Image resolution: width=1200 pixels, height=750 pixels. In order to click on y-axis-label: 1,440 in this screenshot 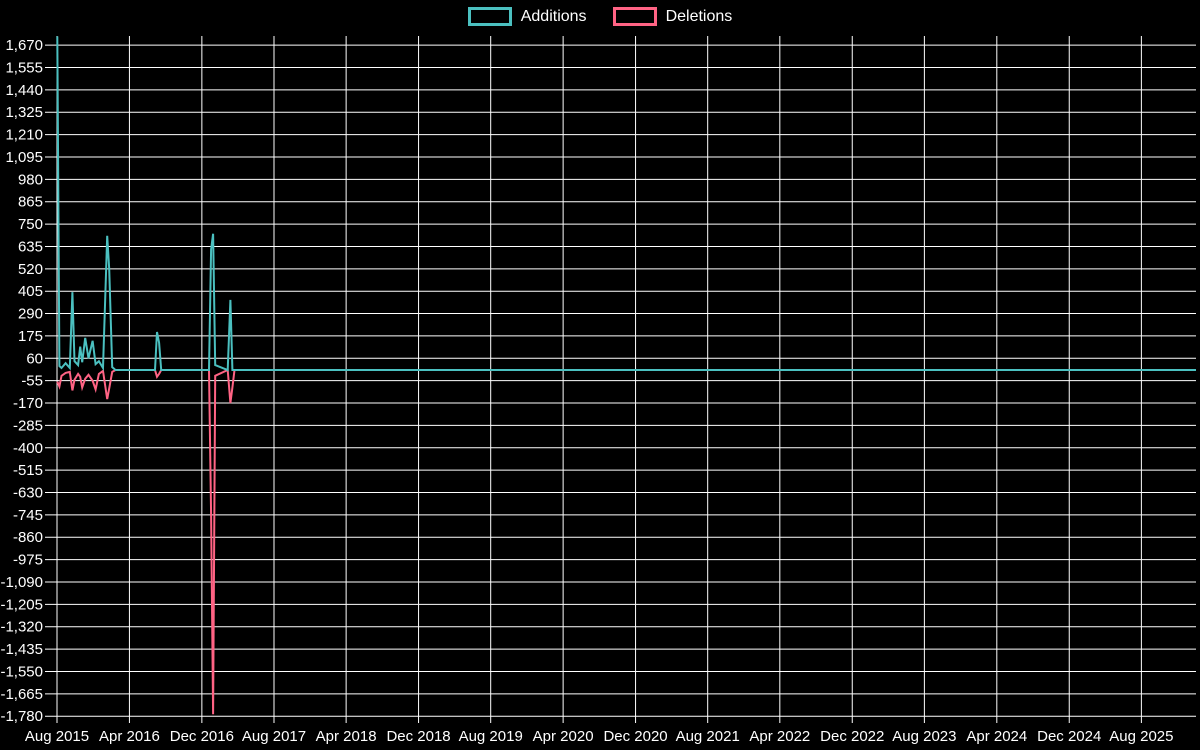, I will do `click(24, 90)`.